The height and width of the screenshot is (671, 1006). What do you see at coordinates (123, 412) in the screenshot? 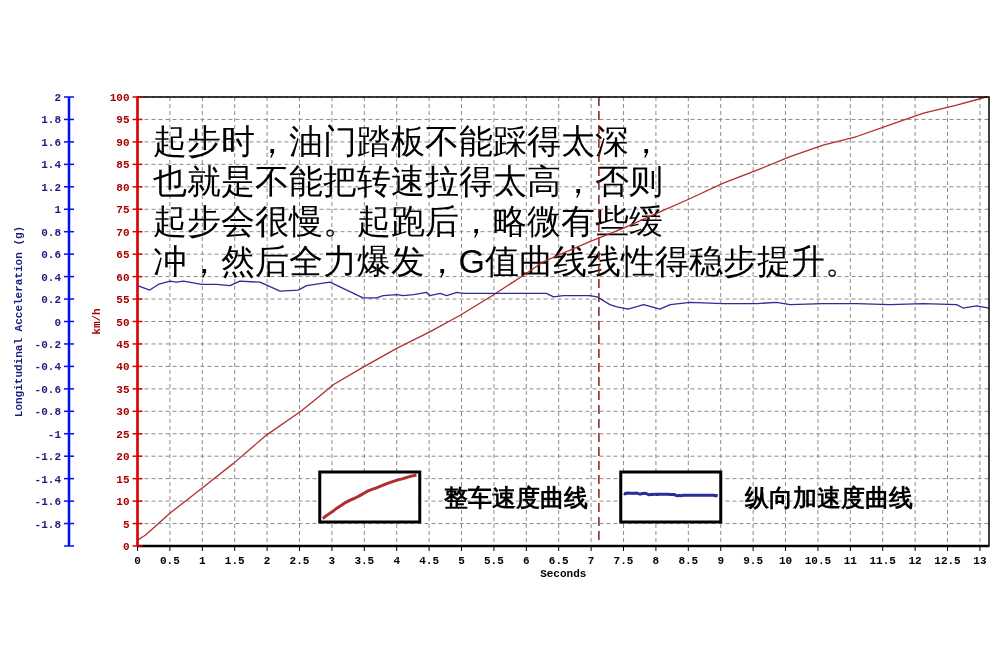
I see `y-tick-label: 30` at bounding box center [123, 412].